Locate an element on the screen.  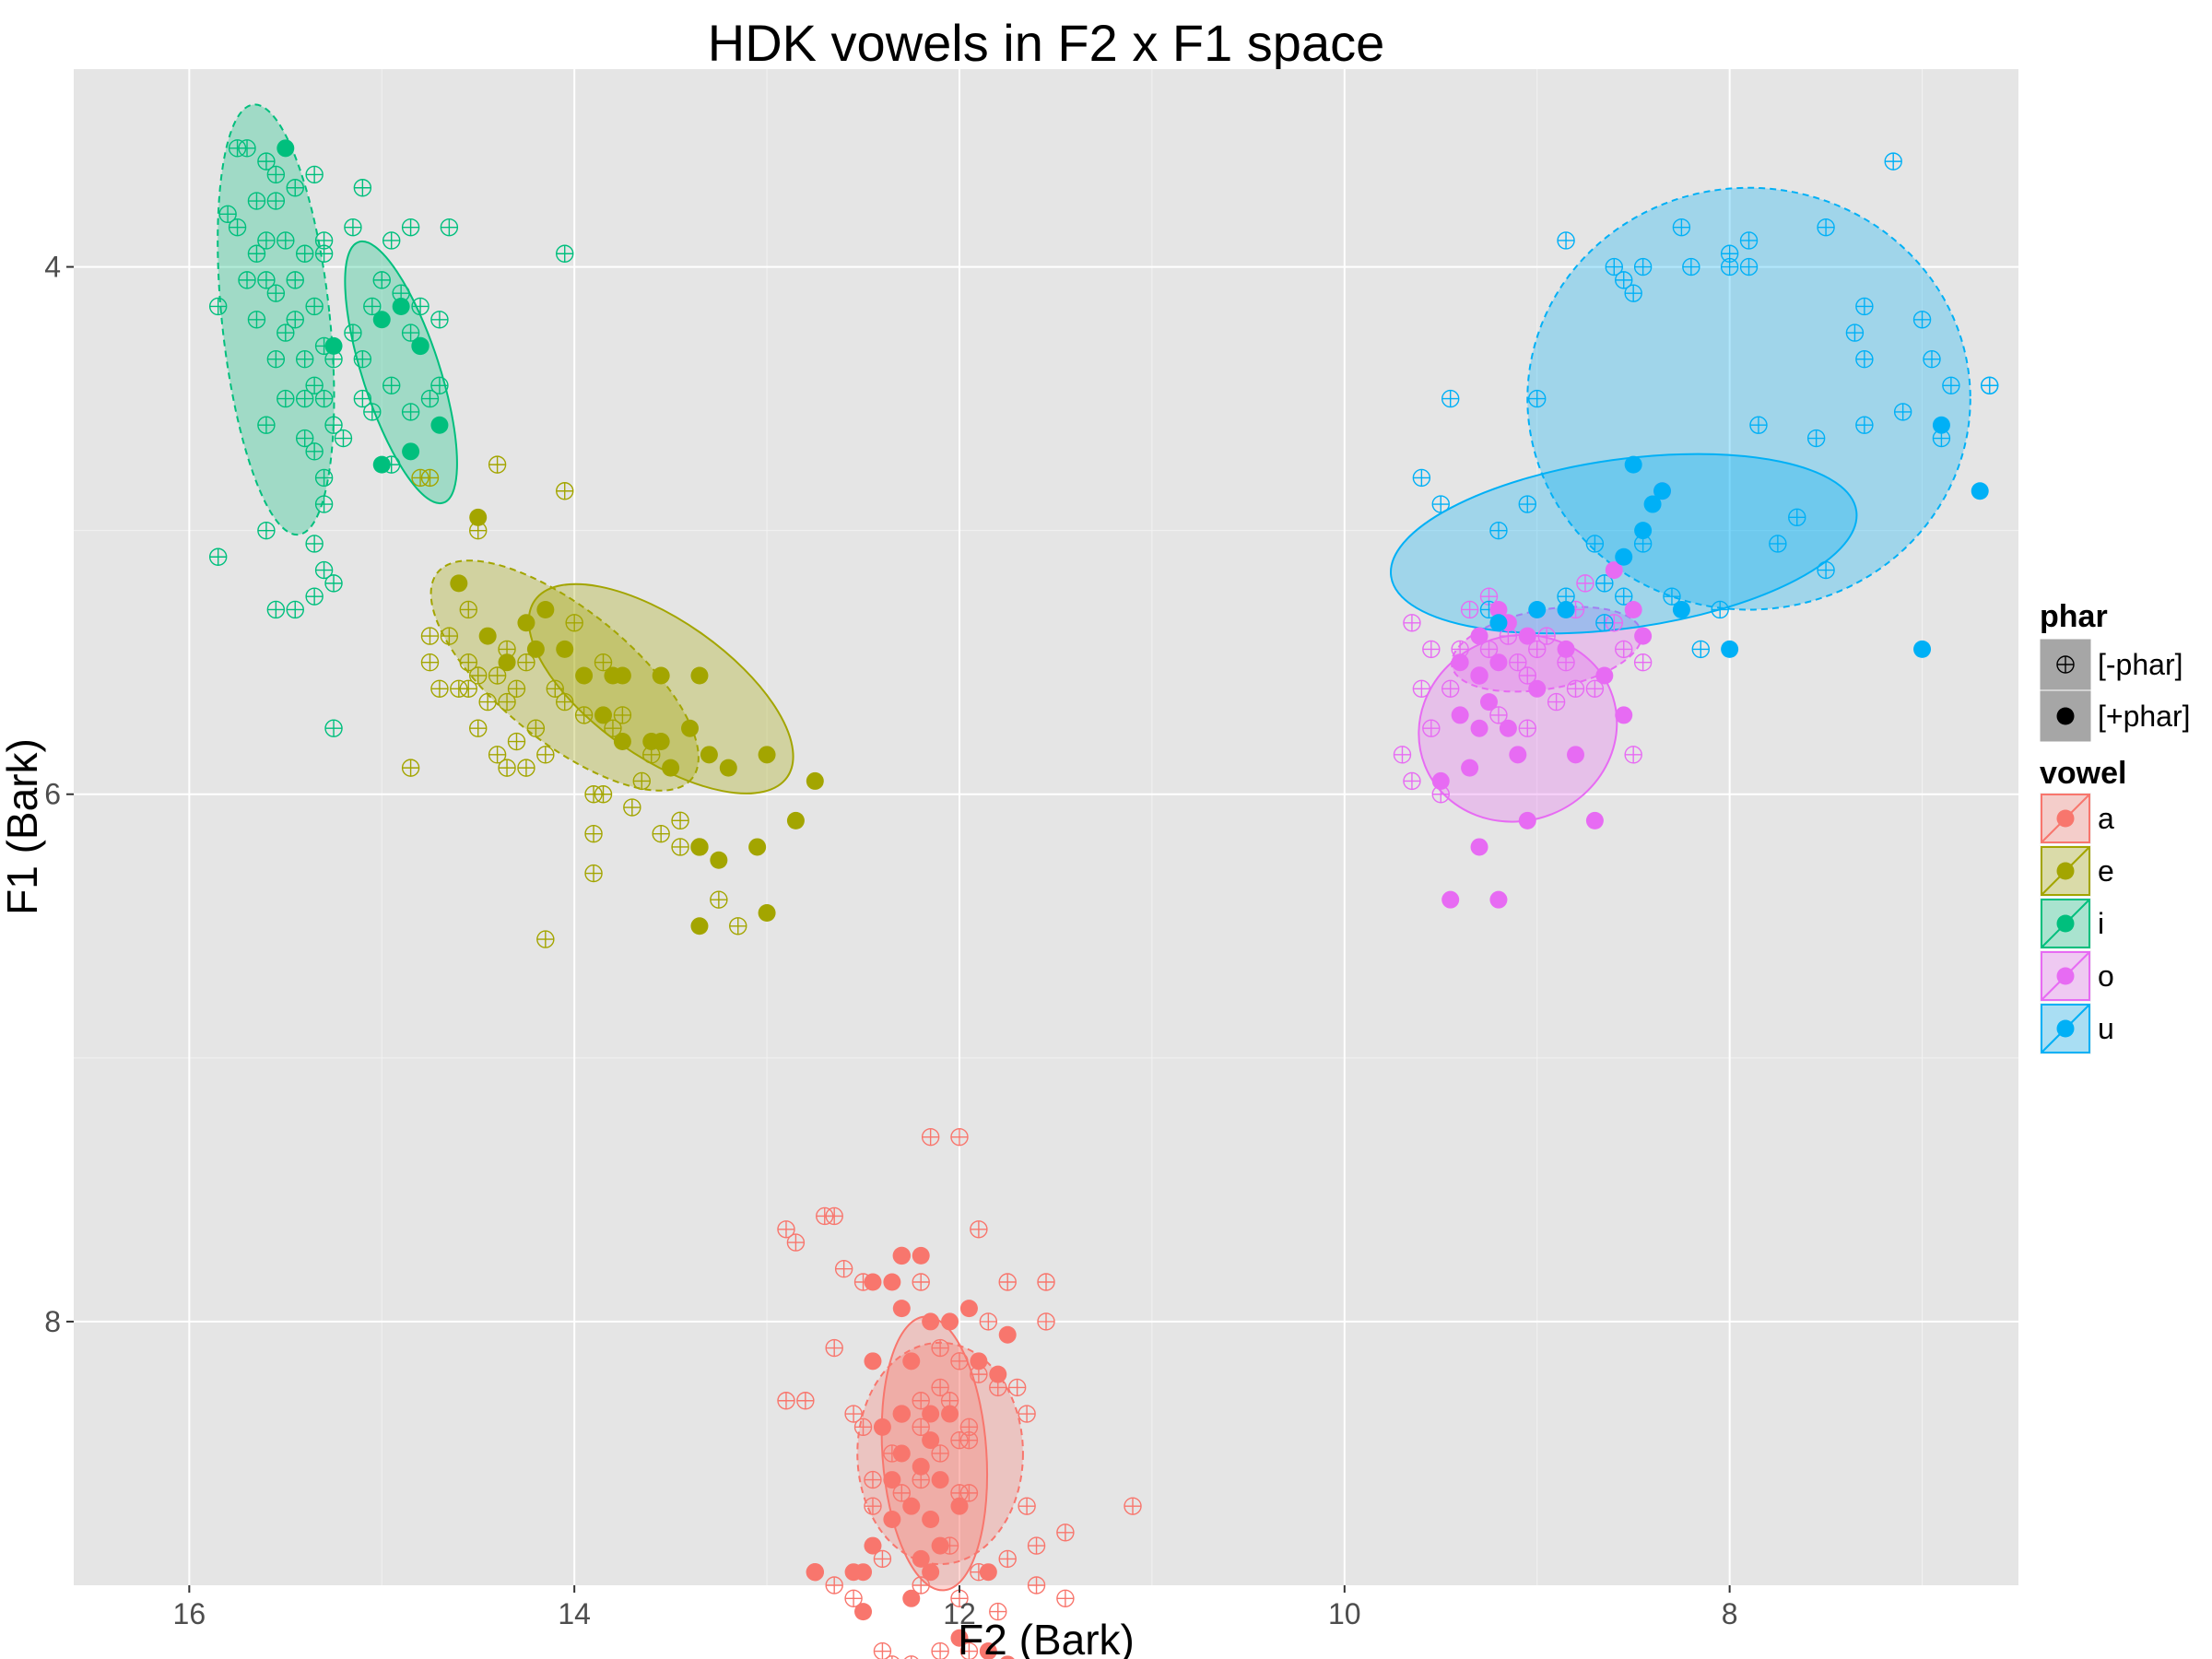
legend-key-vowel: o is located at coordinates (2077, 976).